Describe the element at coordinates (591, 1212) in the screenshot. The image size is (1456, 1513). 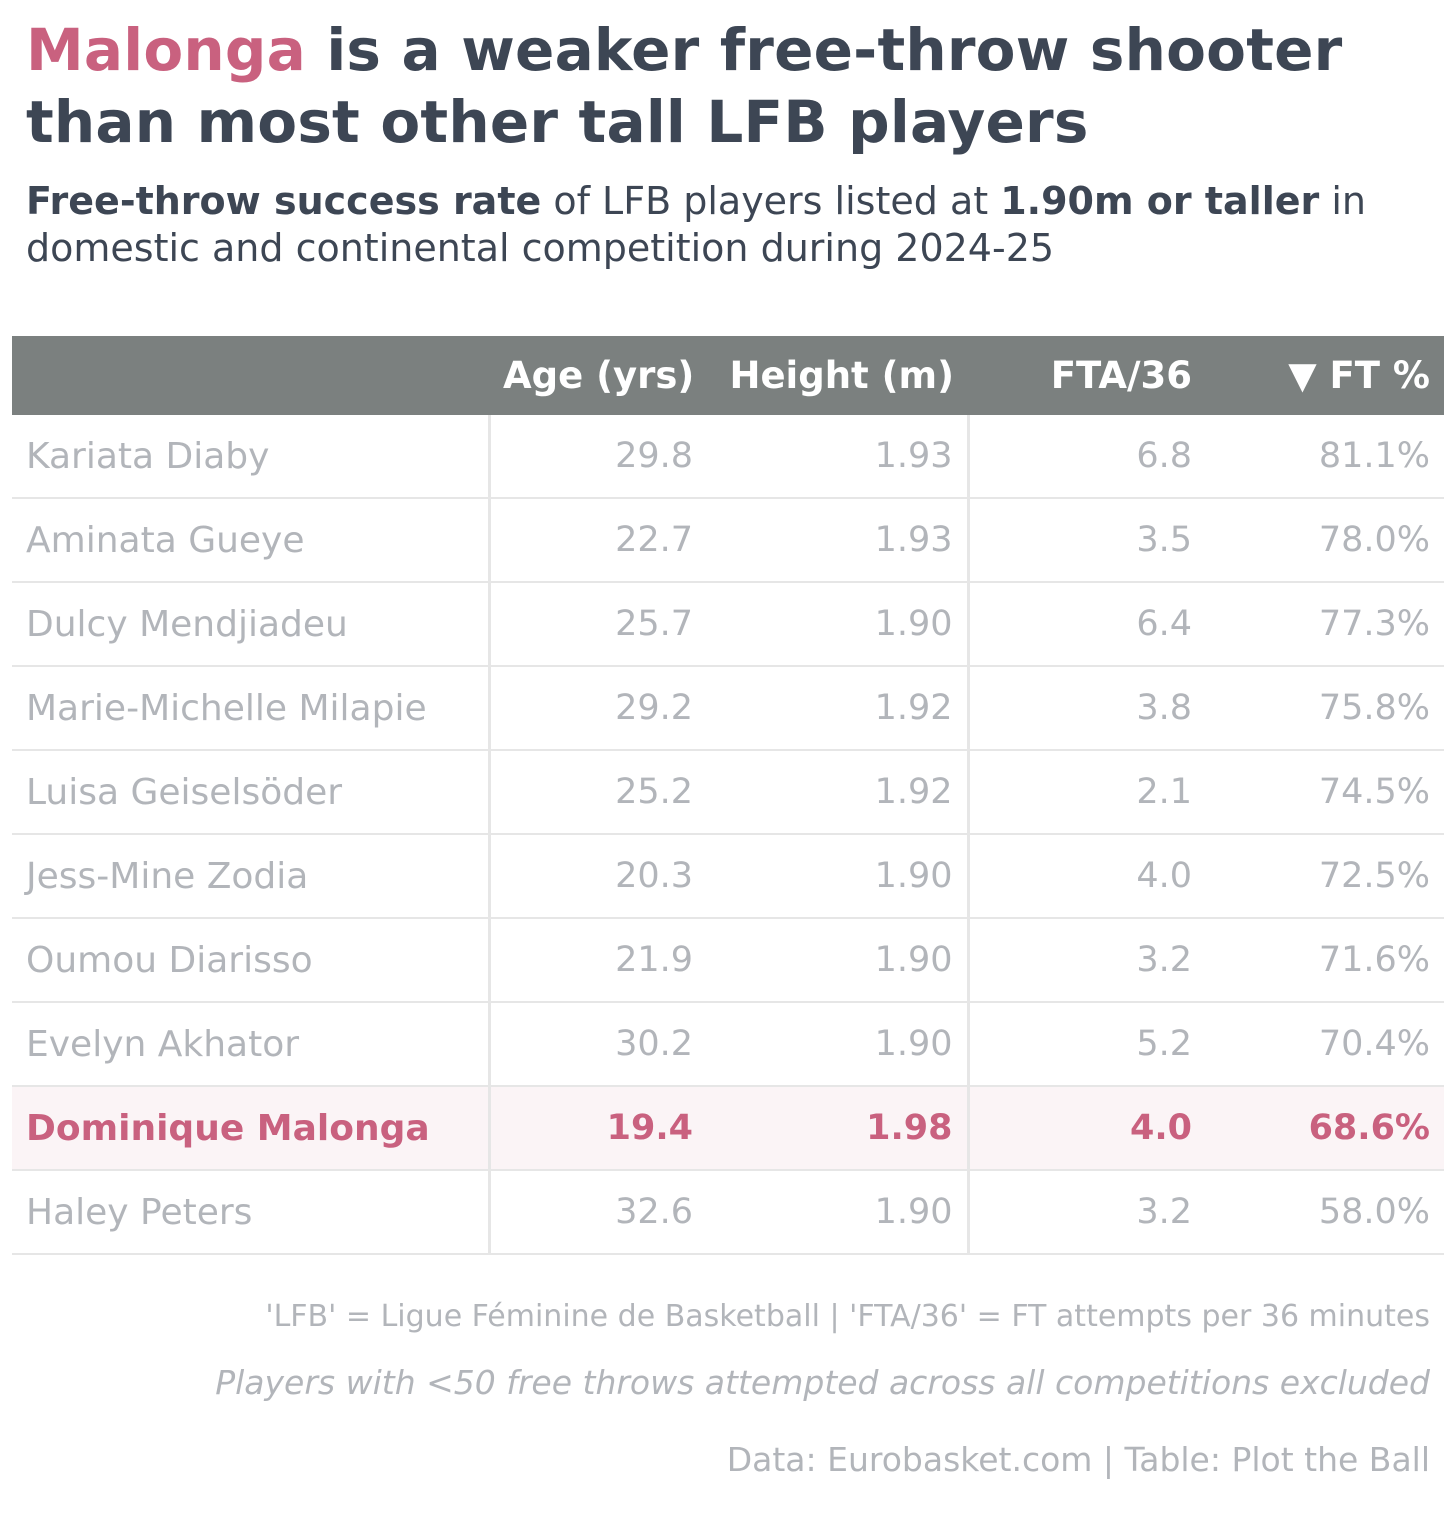
I see `age-cell: 32.6` at that location.